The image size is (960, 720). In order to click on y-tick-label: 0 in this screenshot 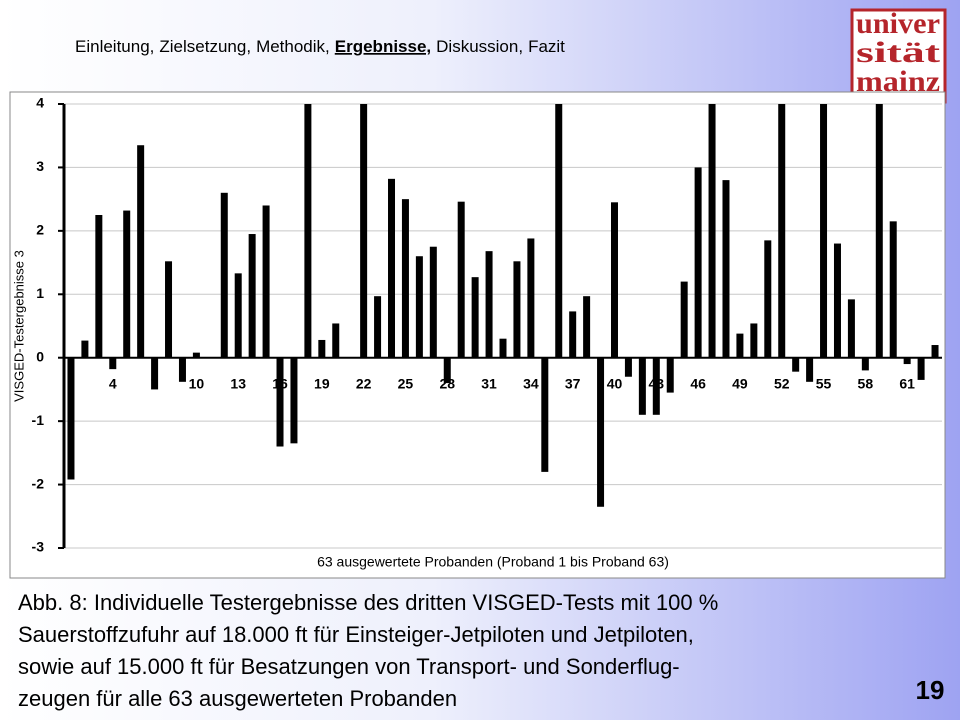, I will do `click(40, 356)`.